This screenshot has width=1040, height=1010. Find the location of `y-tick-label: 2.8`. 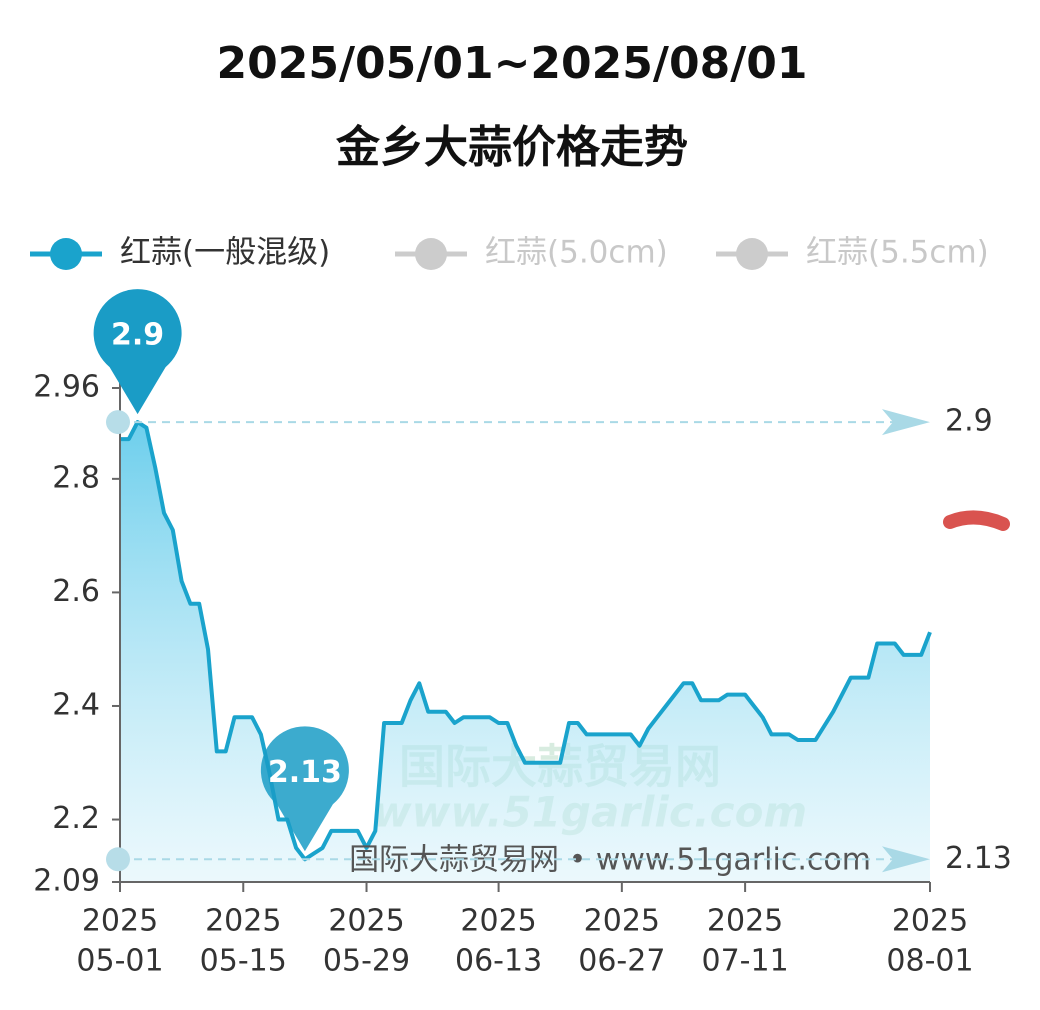

y-tick-label: 2.8 is located at coordinates (76, 477).